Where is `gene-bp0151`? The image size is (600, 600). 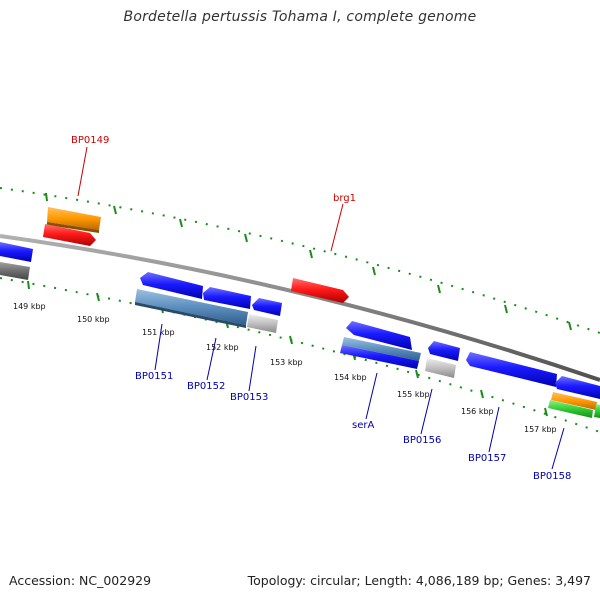 gene-bp0151 is located at coordinates (171, 285).